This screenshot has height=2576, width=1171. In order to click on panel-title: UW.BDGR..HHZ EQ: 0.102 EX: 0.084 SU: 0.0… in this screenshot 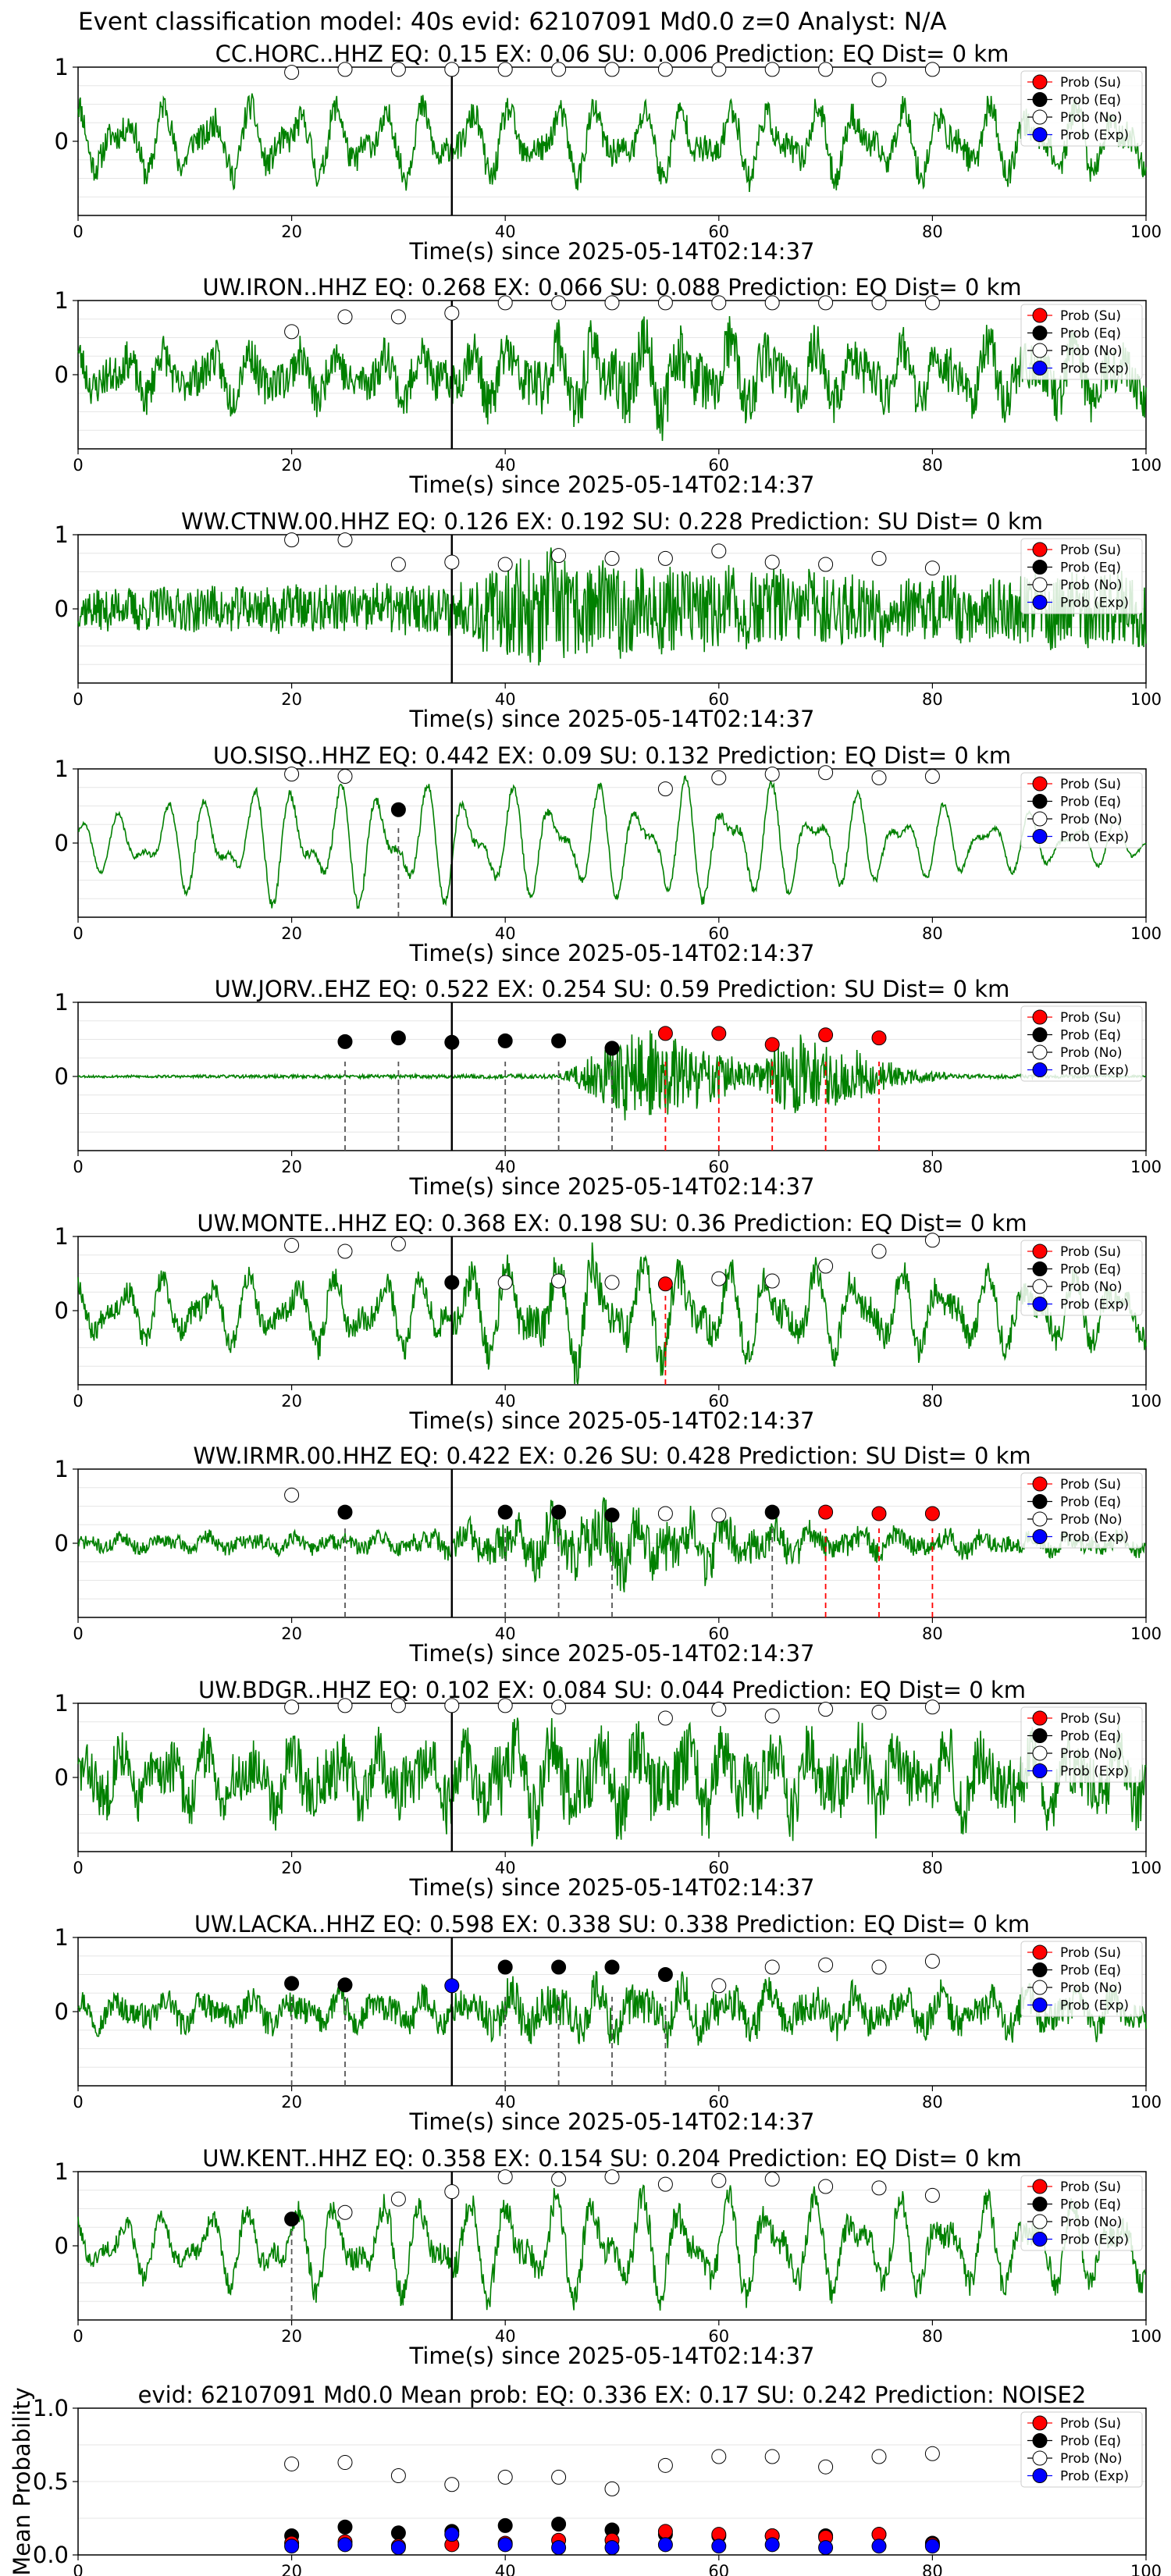, I will do `click(612, 1690)`.